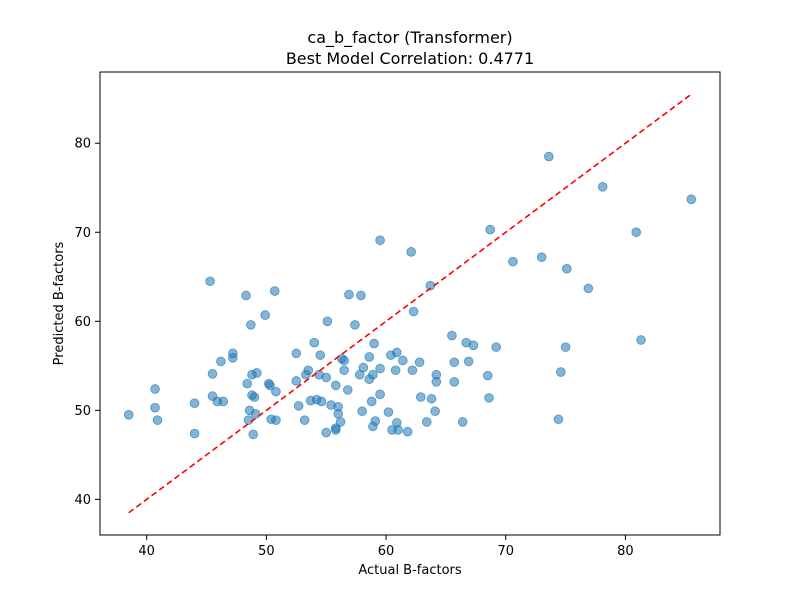 Image resolution: width=800 pixels, height=600 pixels. I want to click on chart-subtitle: Best Model Correlation: 0.4771, so click(410, 58).